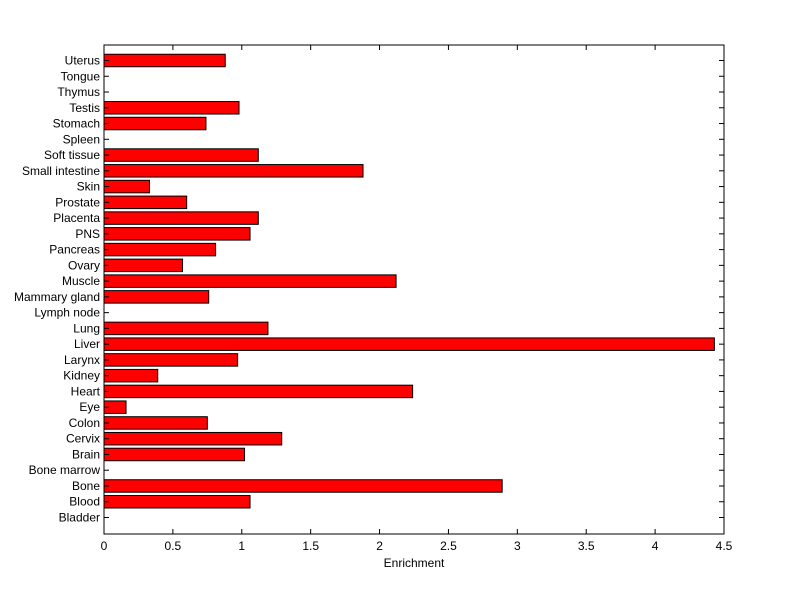  I want to click on y-tick-label-bone-marrow: Bone marrow, so click(65, 470).